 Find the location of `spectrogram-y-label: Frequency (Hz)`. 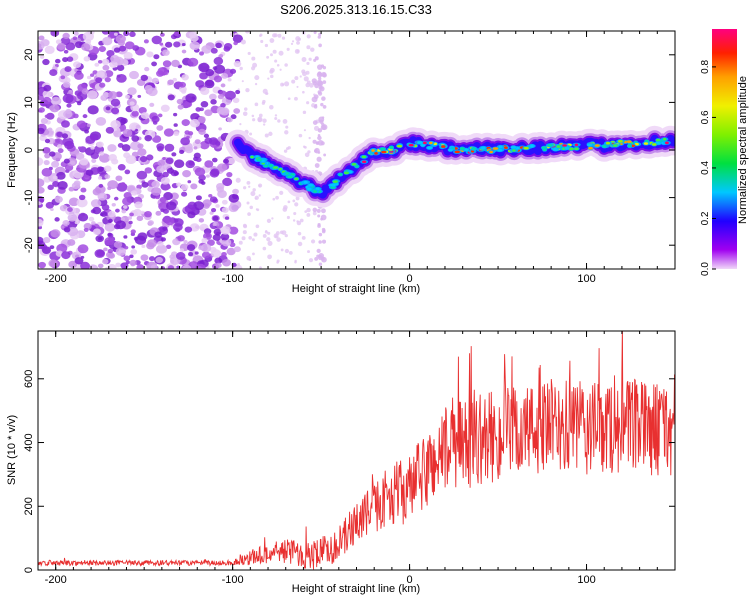

spectrogram-y-label: Frequency (Hz) is located at coordinates (12, 150).